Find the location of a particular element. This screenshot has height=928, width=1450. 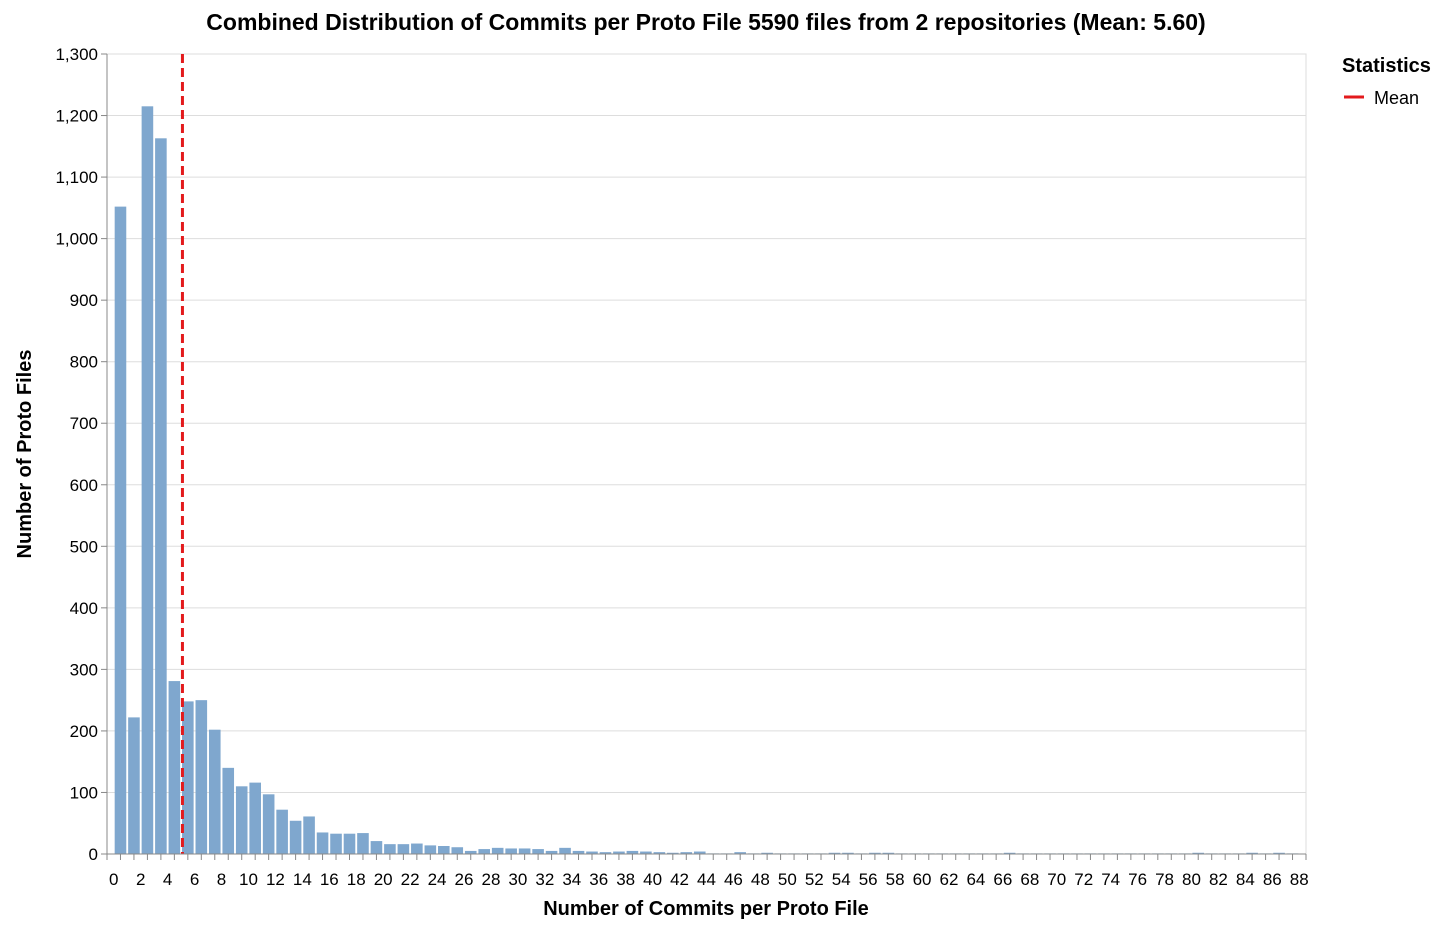

y-axis-title: Number of Proto Files is located at coordinates (25, 454).